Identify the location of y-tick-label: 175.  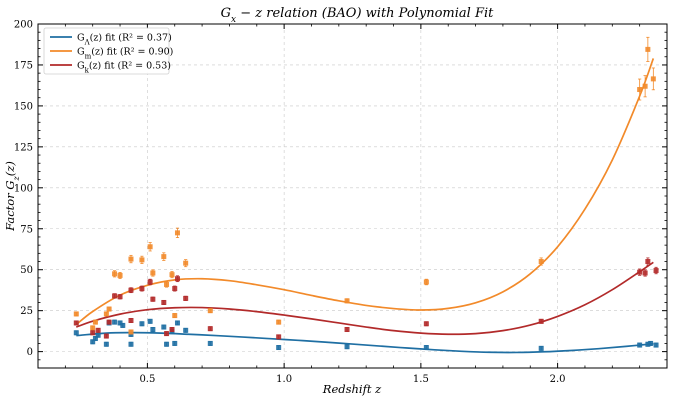
(23, 65).